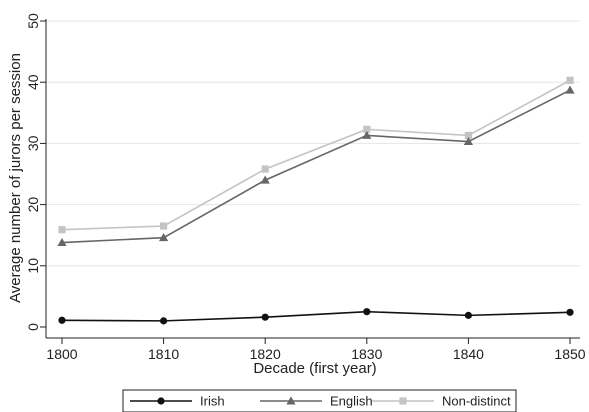  What do you see at coordinates (265, 354) in the screenshot?
I see `x-tick-label: 1820` at bounding box center [265, 354].